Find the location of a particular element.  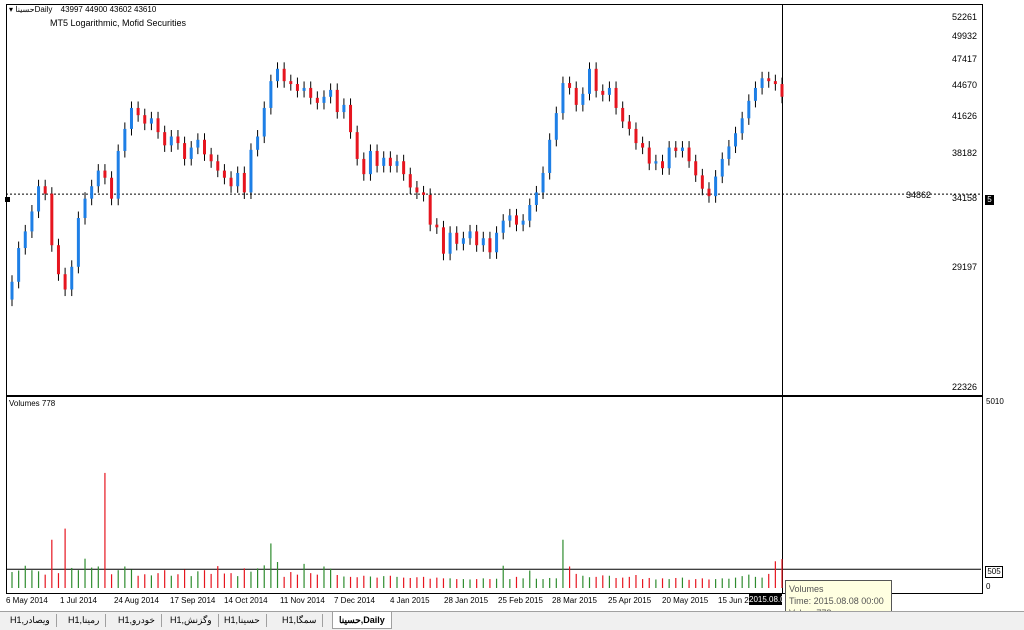

price-axis-label: 44670 is located at coordinates (965, 85).